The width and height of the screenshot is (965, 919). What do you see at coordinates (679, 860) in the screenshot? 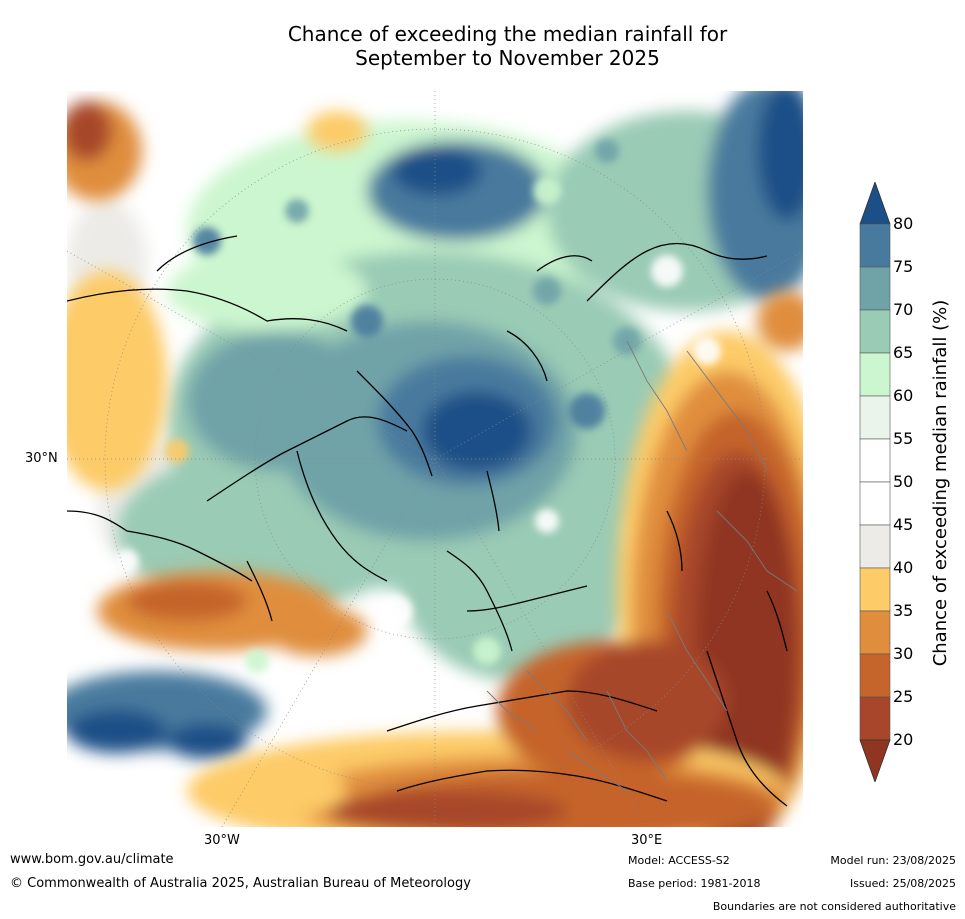
I see `model-name: Model: ACCESS-S2` at bounding box center [679, 860].